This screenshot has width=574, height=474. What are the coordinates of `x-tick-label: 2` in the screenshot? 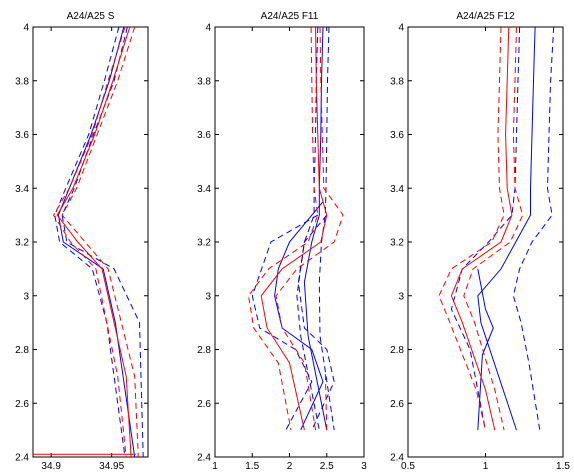 It's located at (290, 466).